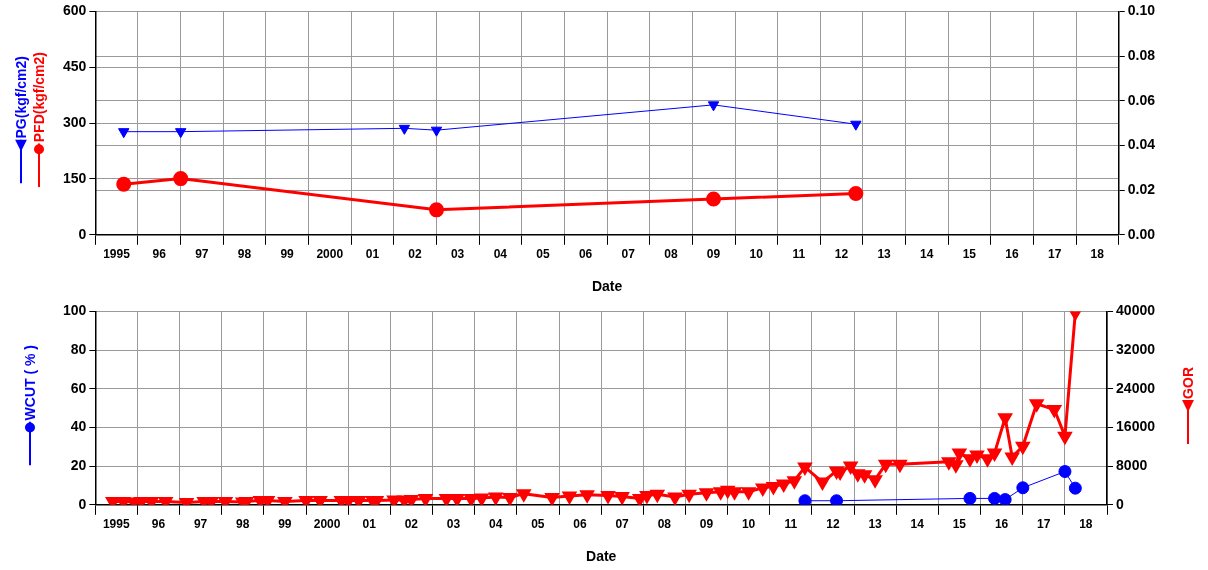 The image size is (1208, 570). Describe the element at coordinates (1141, 99) in the screenshot. I see `y2-tick-label: 0.06` at that location.